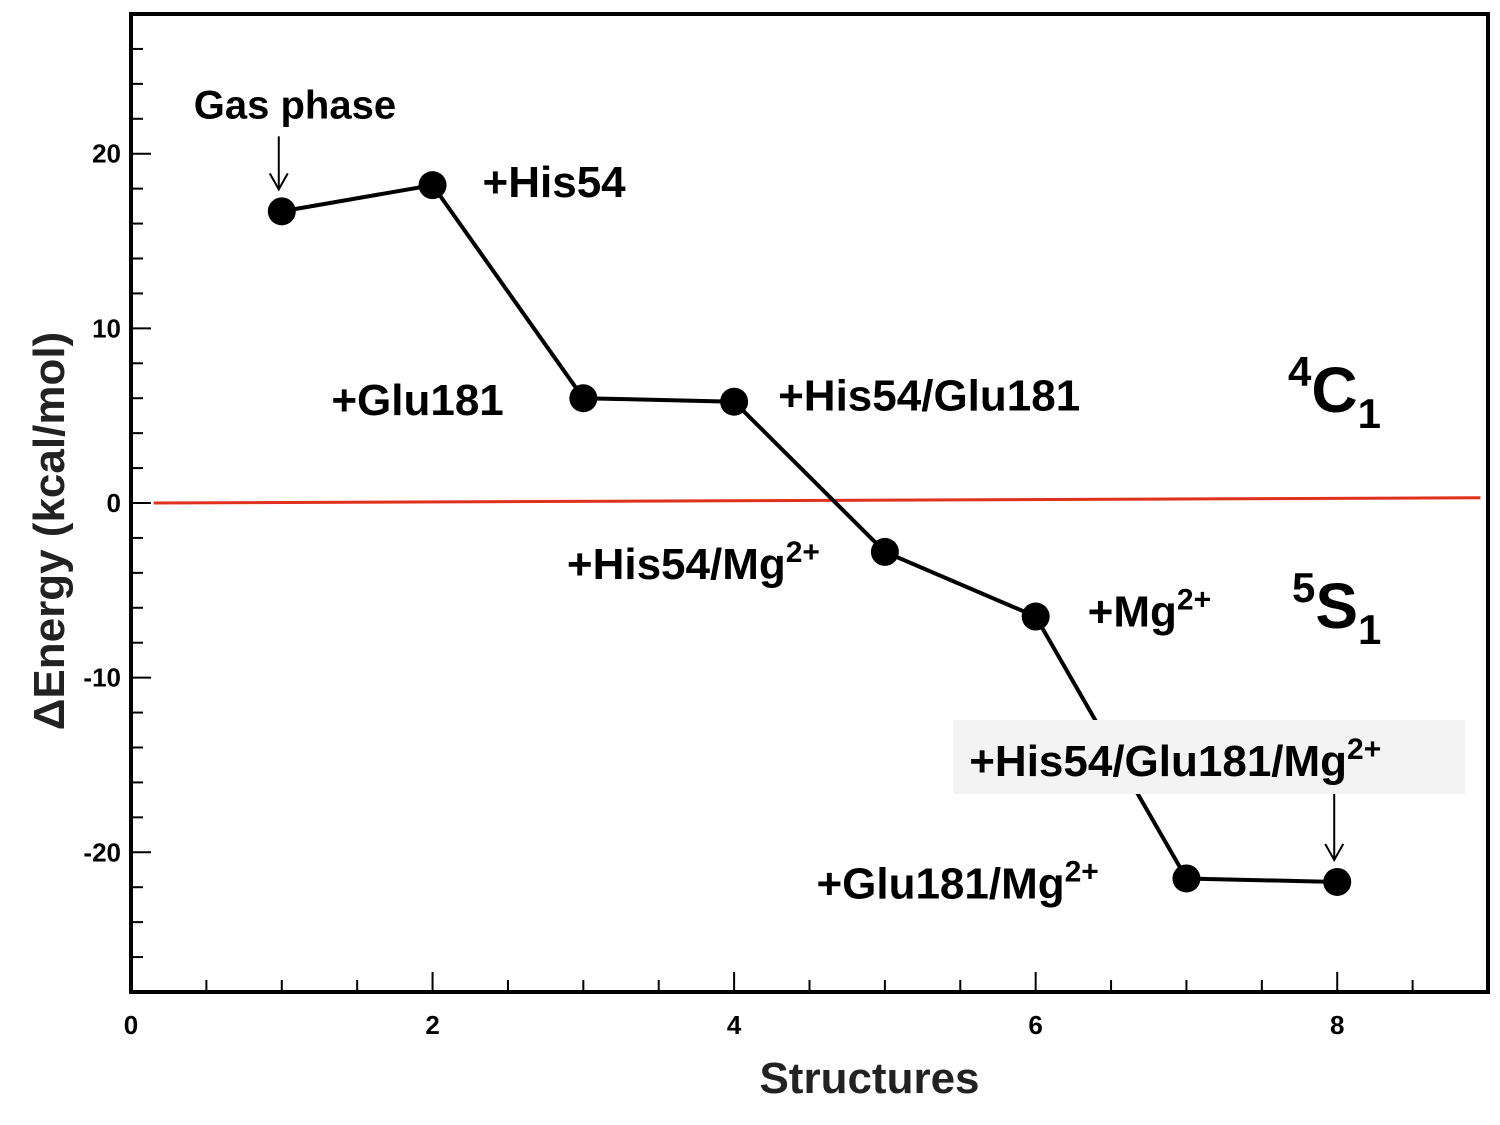 This screenshot has height=1125, width=1500. I want to click on zero-reference-line, so click(817, 500).